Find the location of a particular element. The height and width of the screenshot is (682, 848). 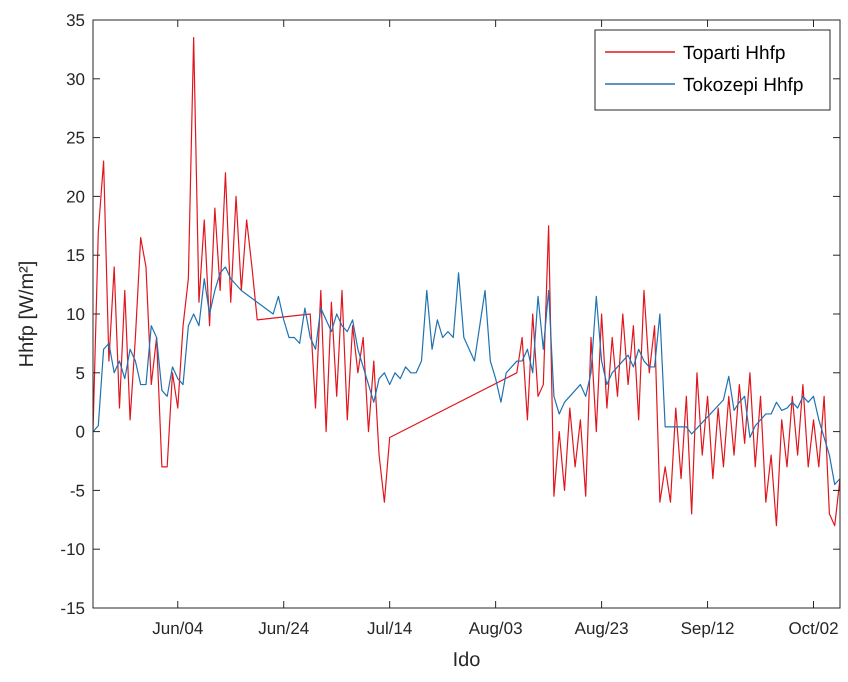

y-tick-label: 35 is located at coordinates (75, 20).